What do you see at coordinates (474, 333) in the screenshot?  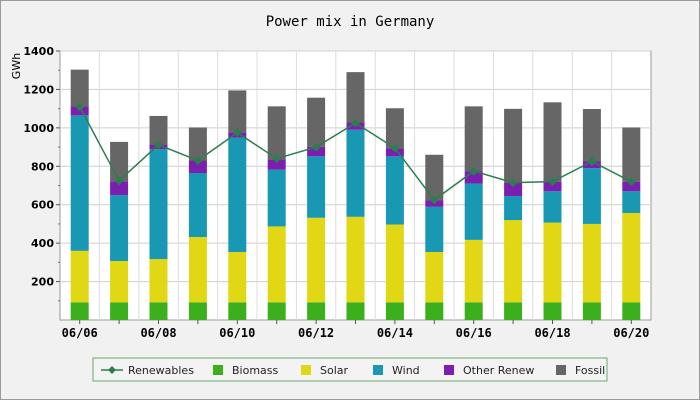 I see `x-tick-label: 06/16` at bounding box center [474, 333].